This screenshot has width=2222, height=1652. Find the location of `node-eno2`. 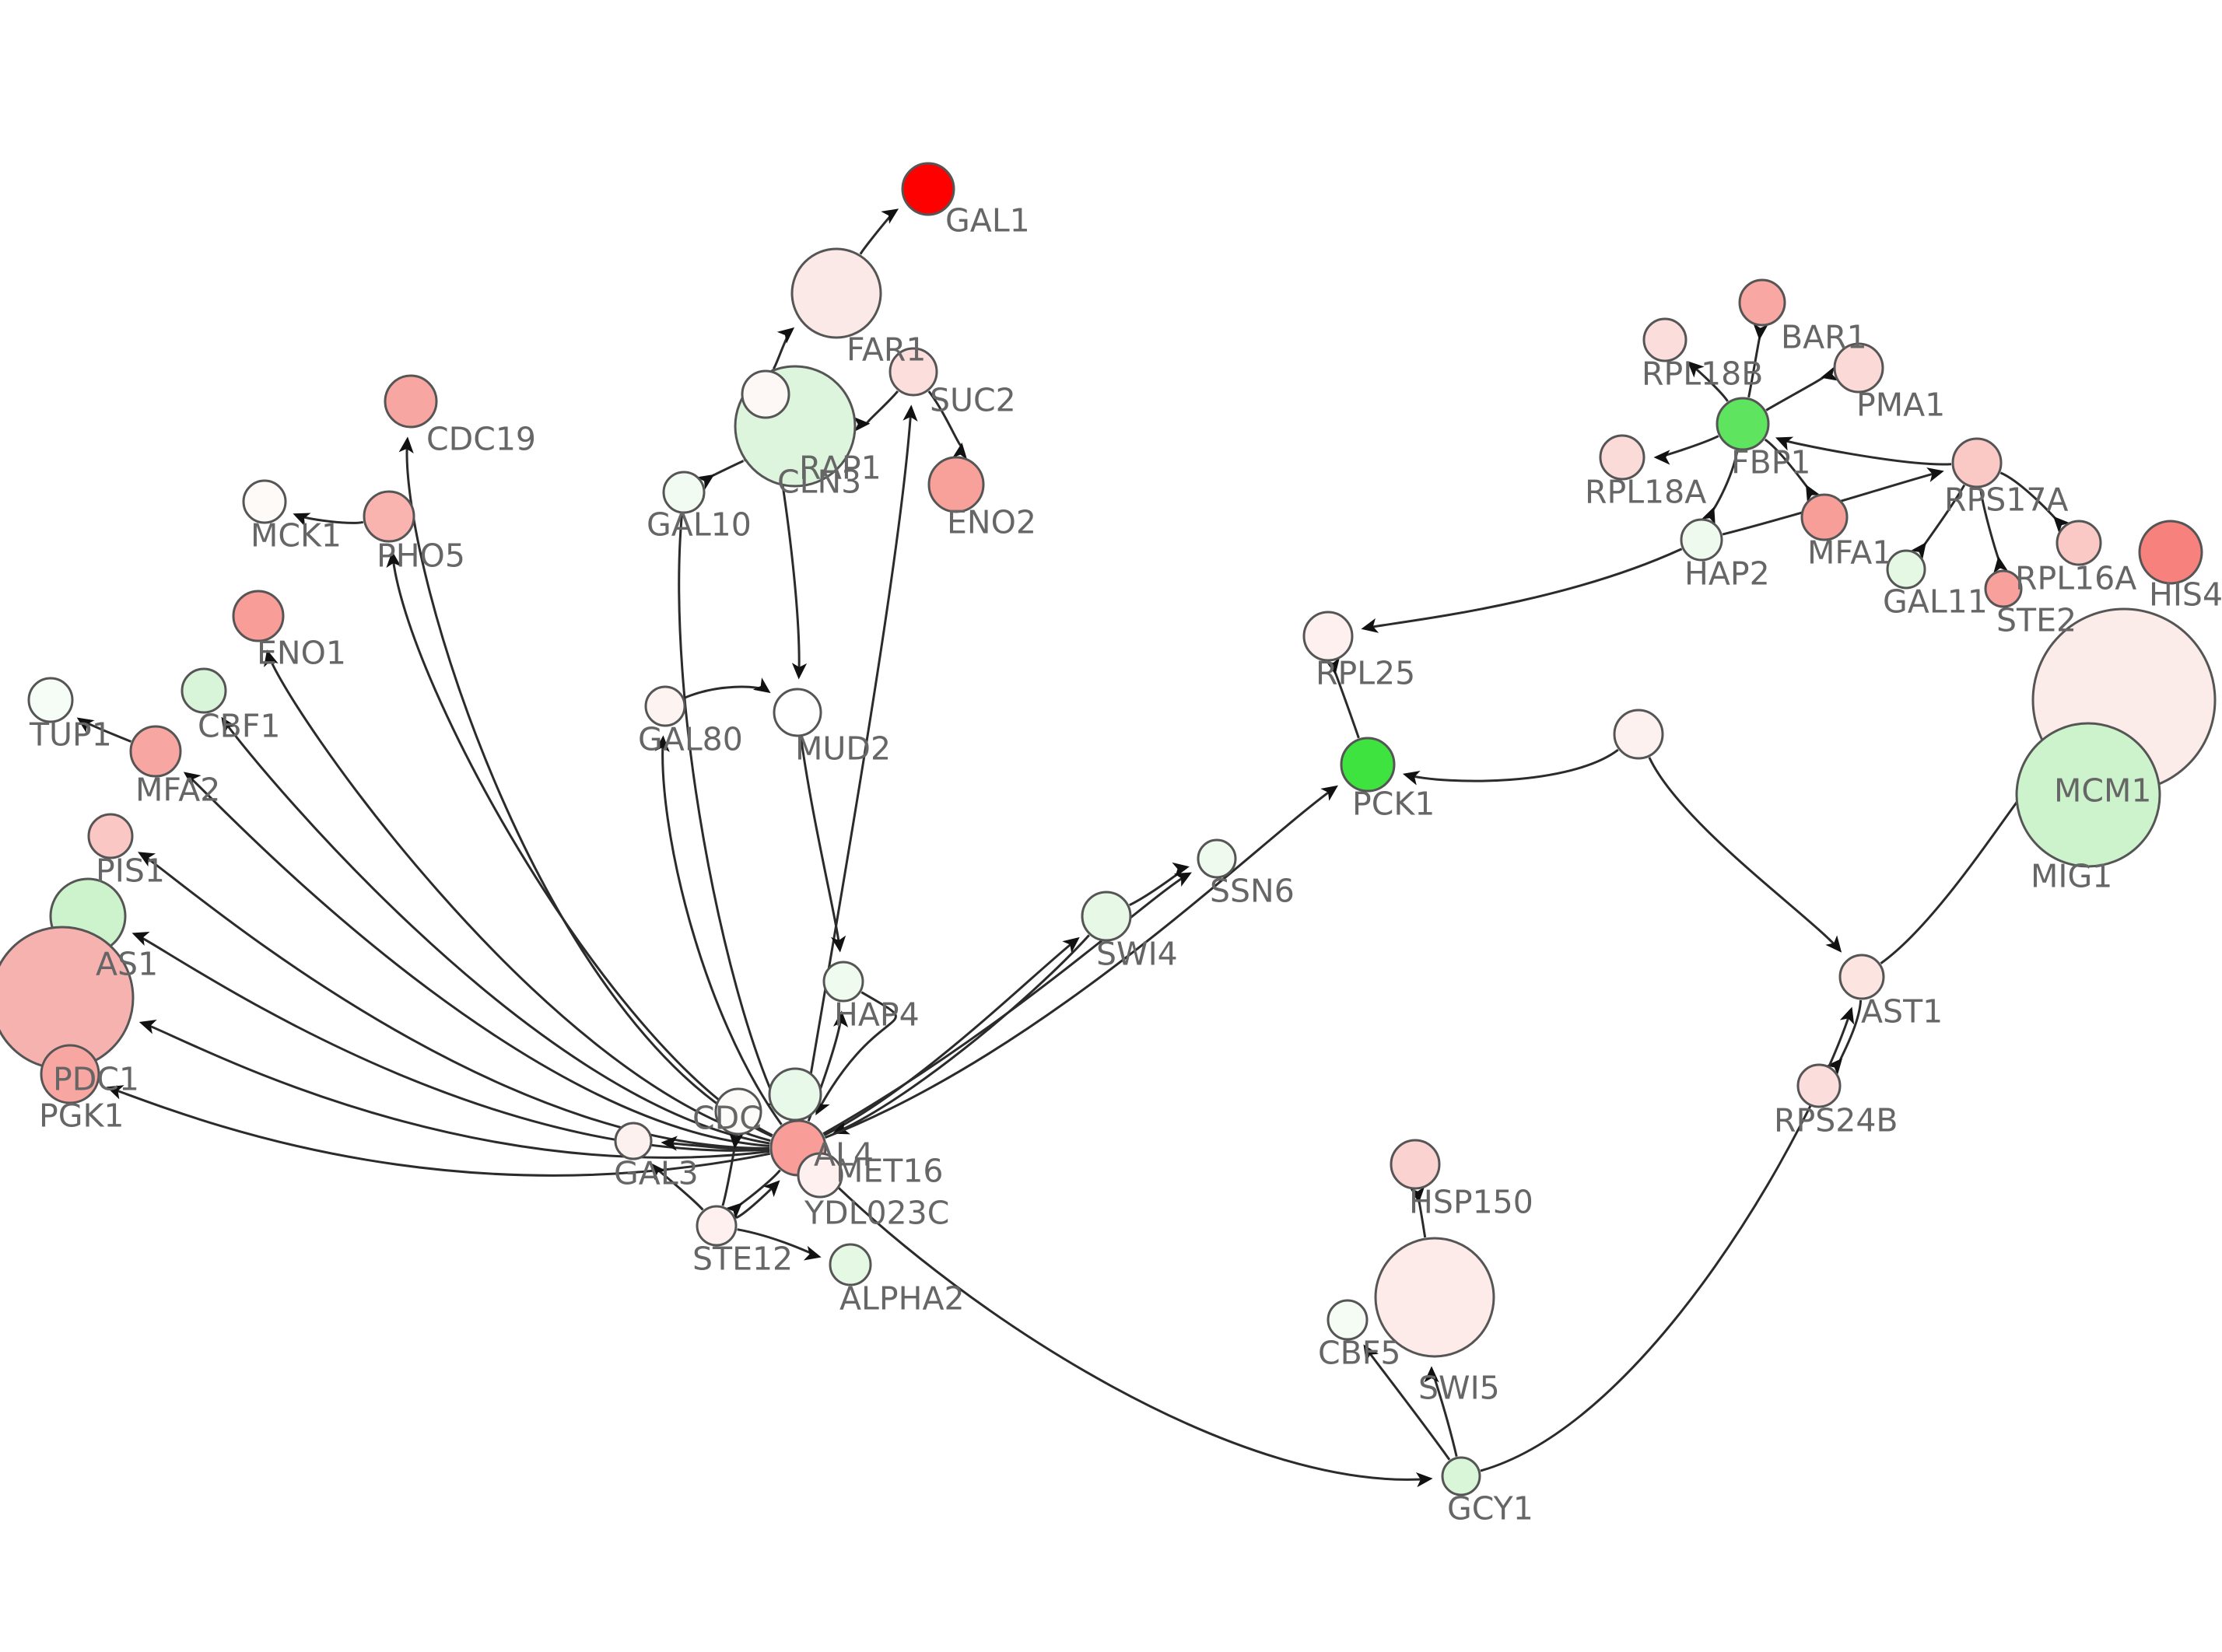

node-eno2 is located at coordinates (956, 484).